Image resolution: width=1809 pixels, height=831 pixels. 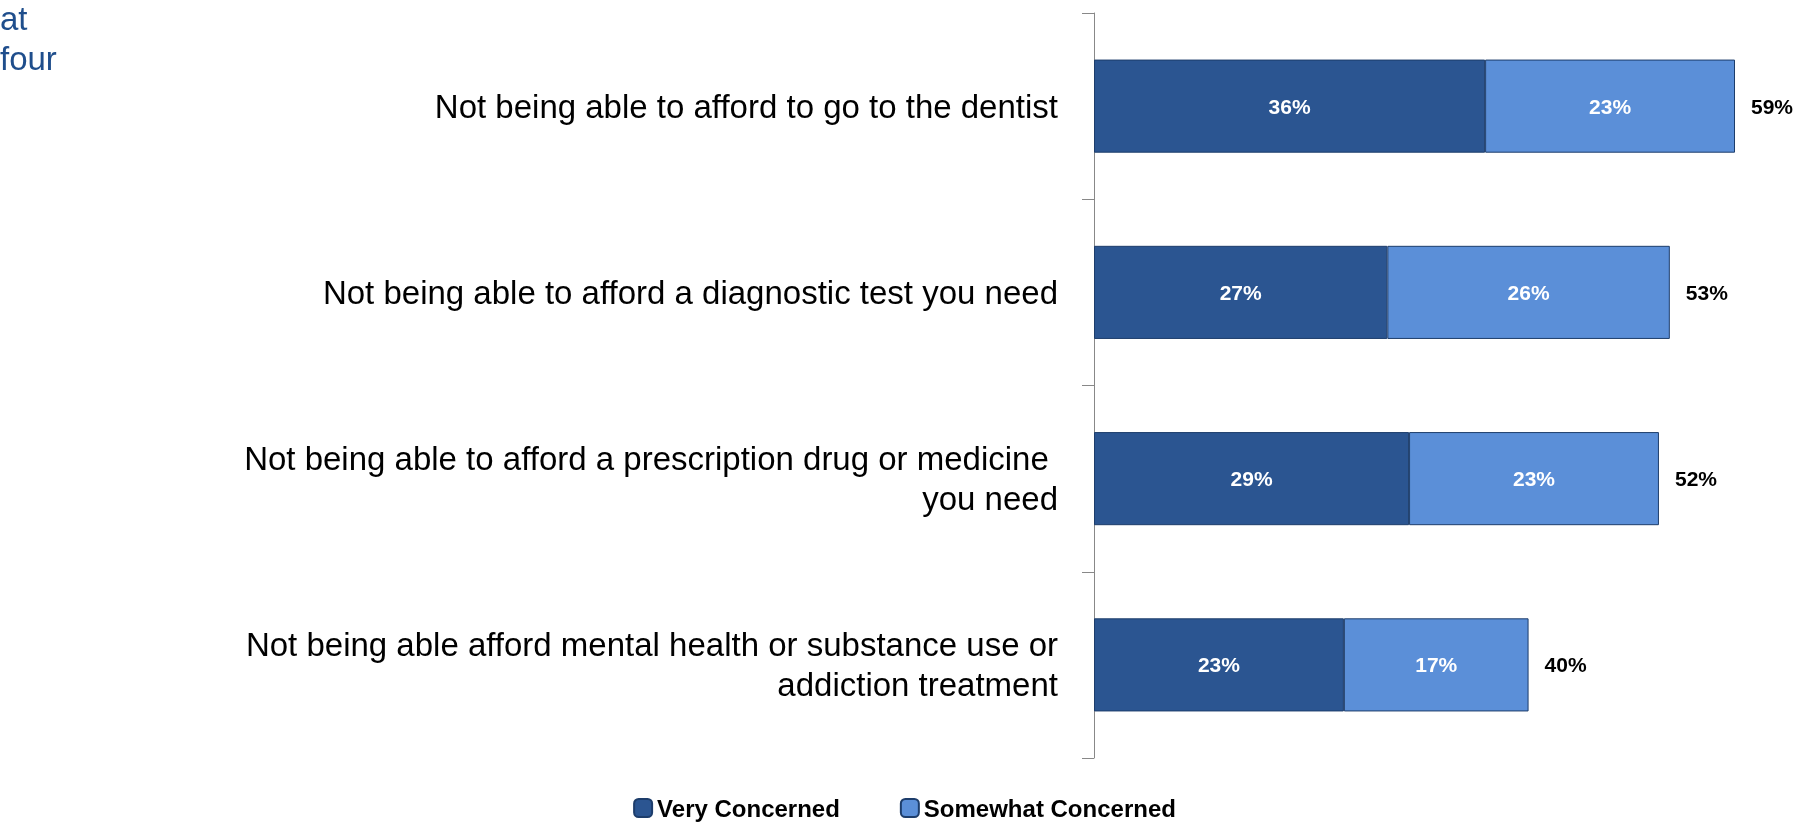 What do you see at coordinates (748, 808) in the screenshot?
I see `legend-label: Very Concerned` at bounding box center [748, 808].